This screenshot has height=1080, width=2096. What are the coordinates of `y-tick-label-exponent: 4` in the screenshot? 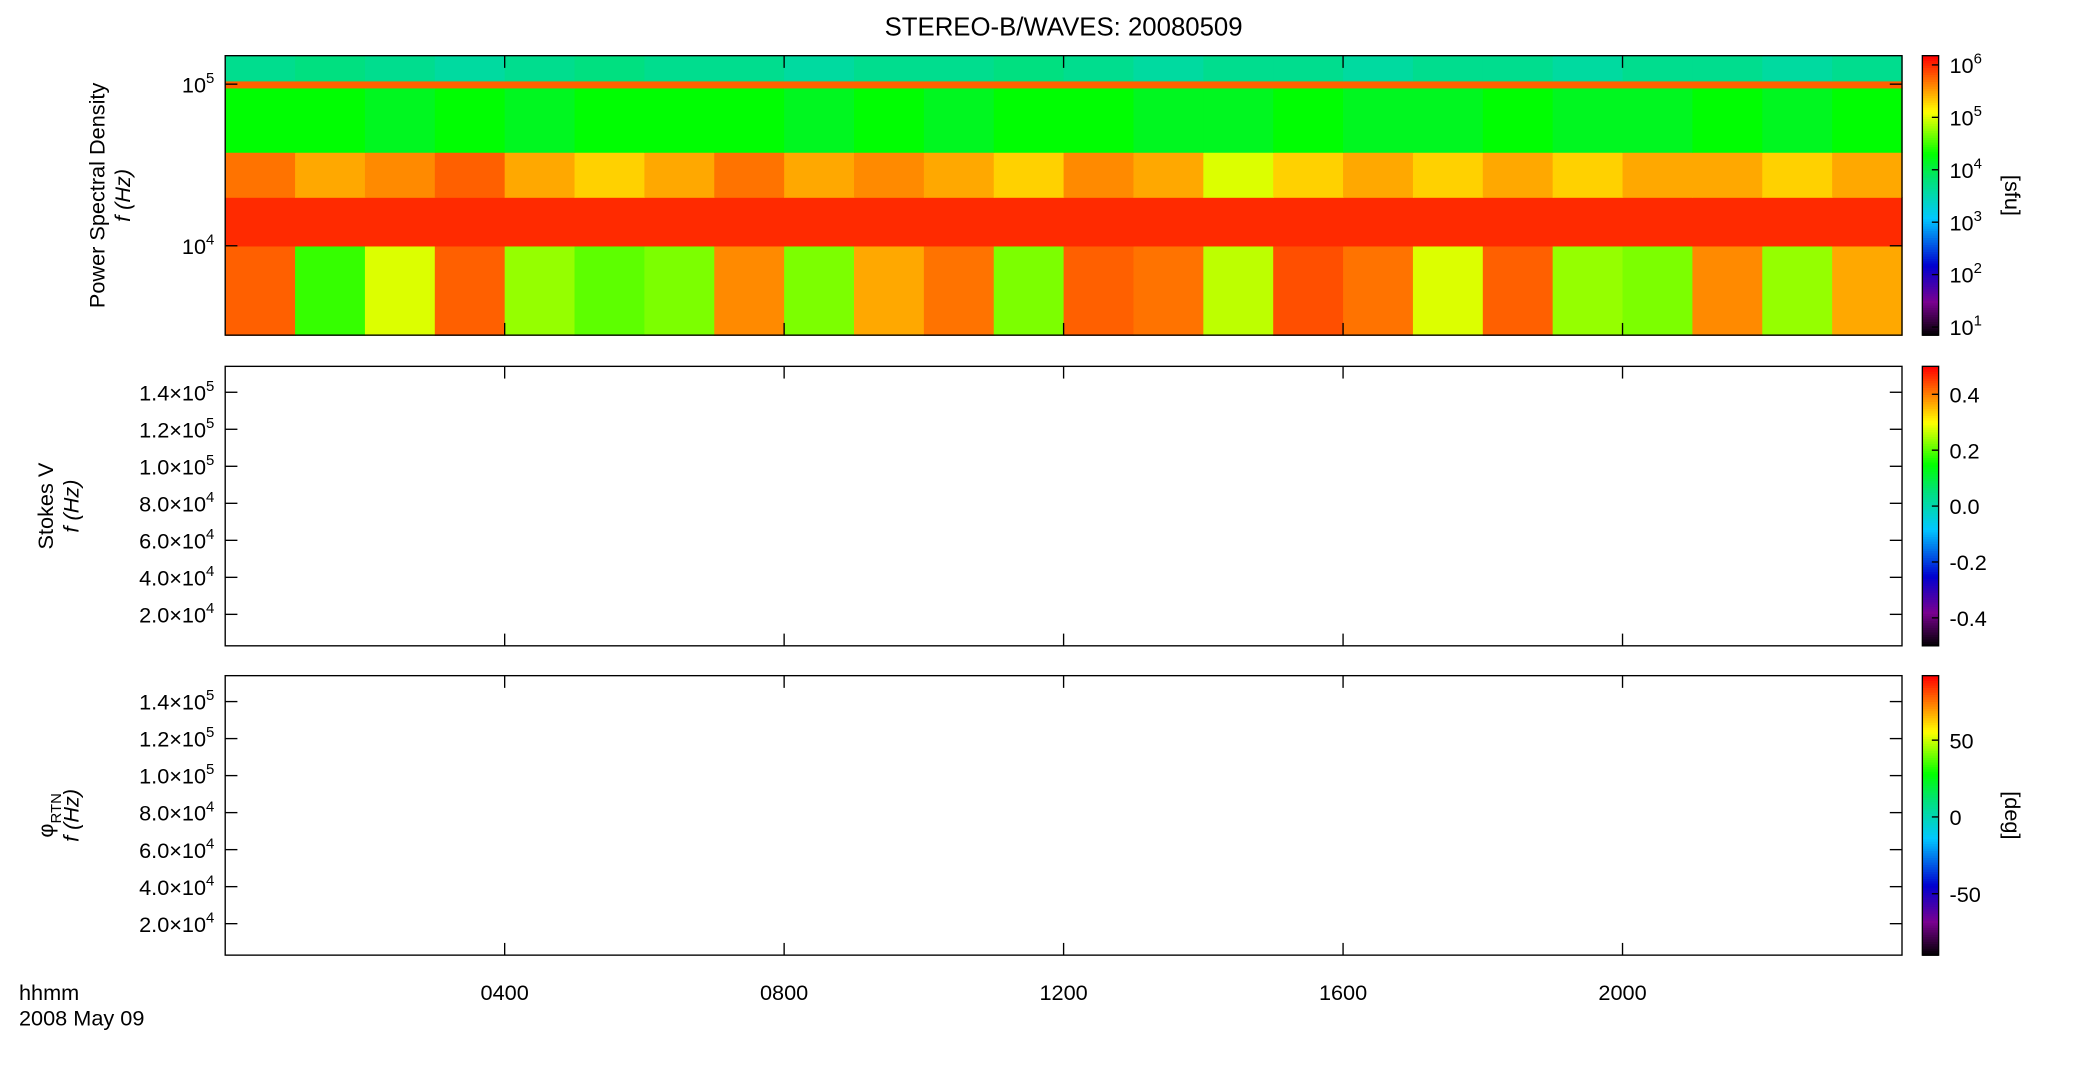 It's located at (210, 806).